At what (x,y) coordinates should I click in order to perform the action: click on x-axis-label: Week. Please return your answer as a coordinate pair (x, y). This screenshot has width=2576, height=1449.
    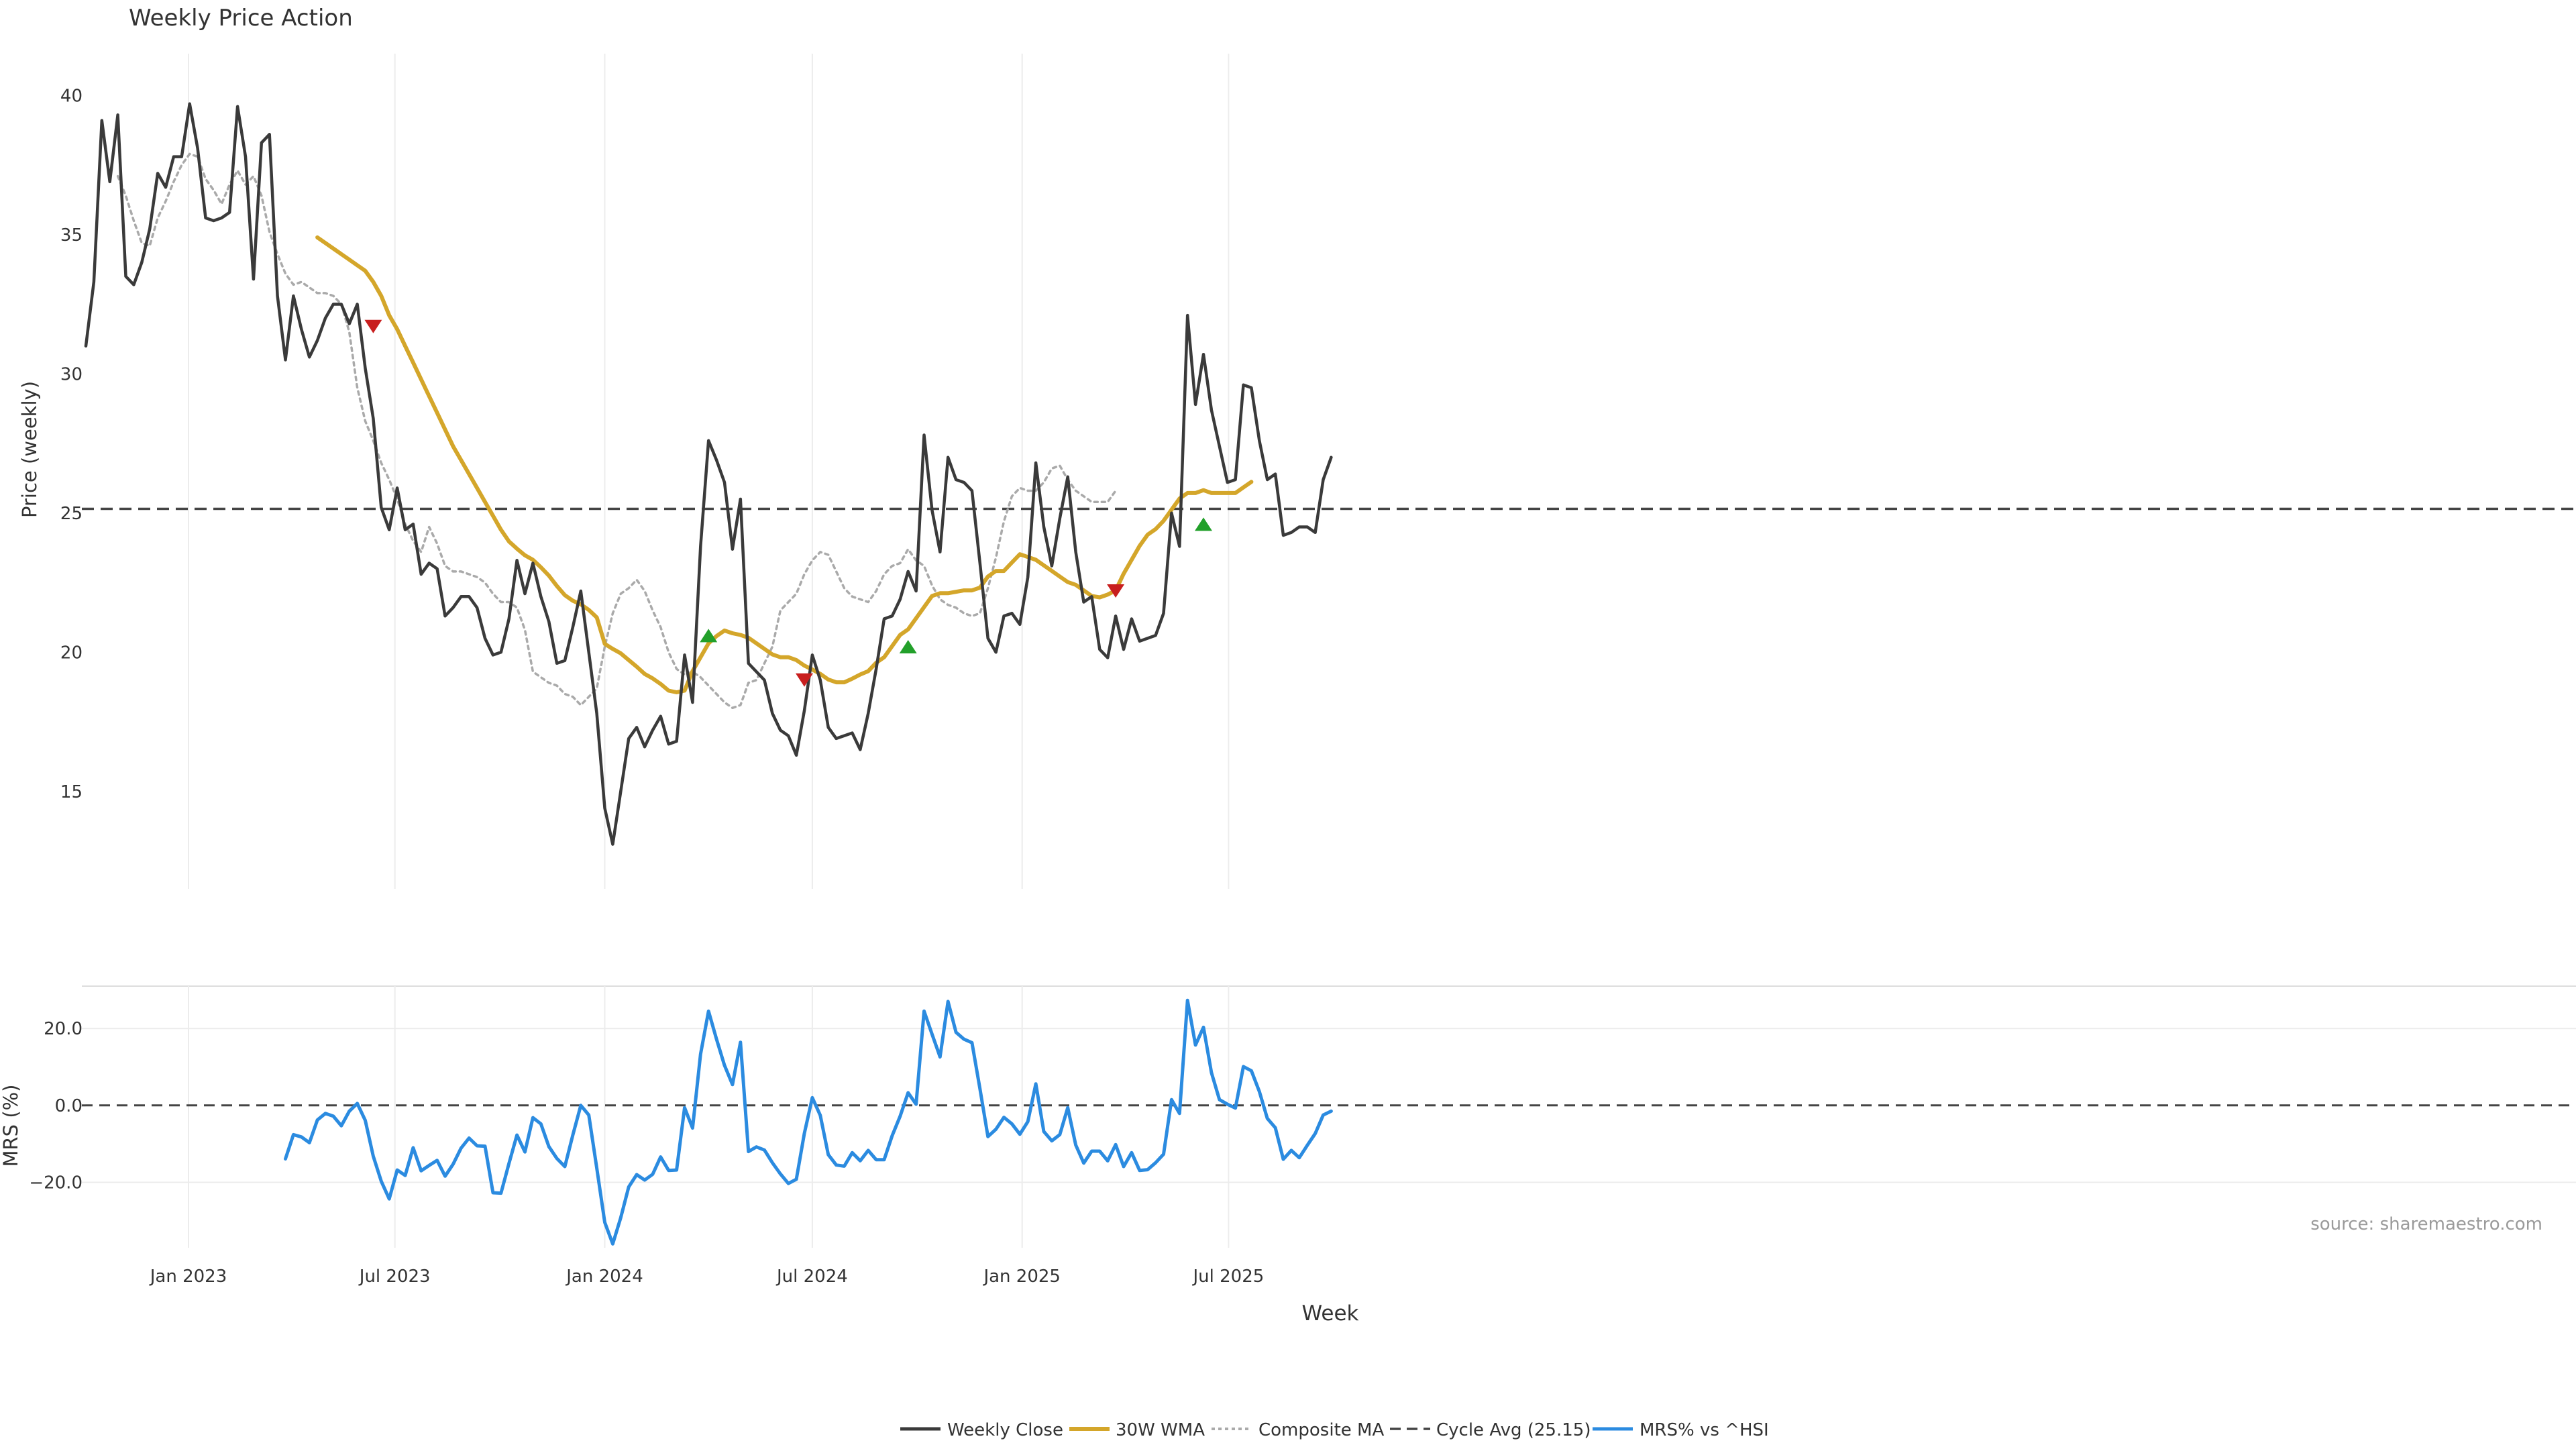
    Looking at the image, I should click on (1330, 1313).